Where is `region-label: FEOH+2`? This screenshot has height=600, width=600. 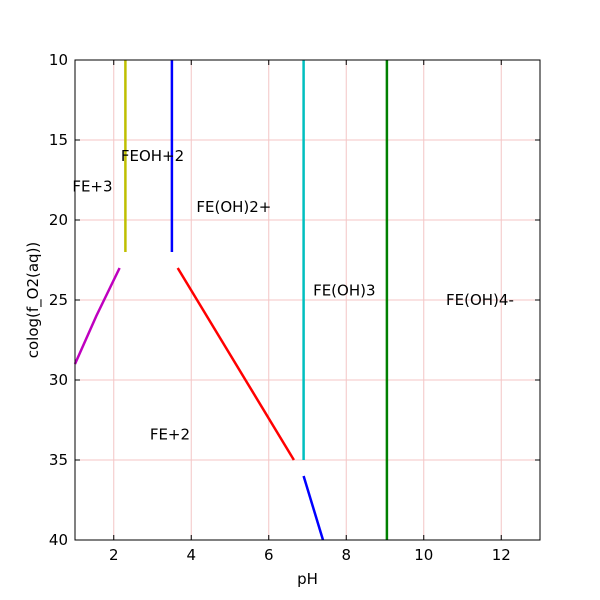
region-label: FEOH+2 is located at coordinates (152, 156).